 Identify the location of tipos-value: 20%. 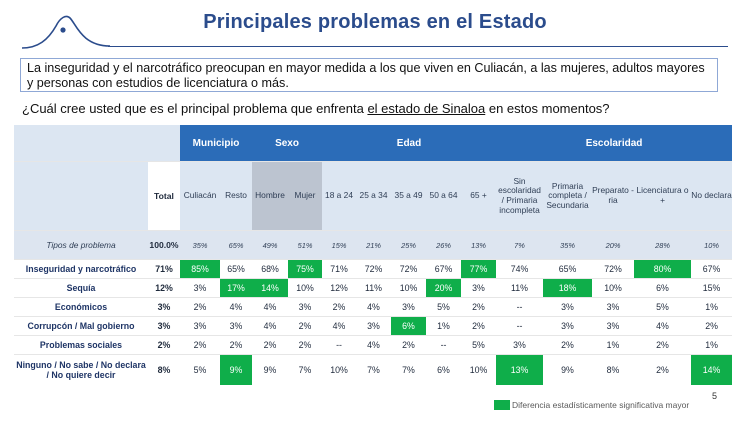
(613, 245).